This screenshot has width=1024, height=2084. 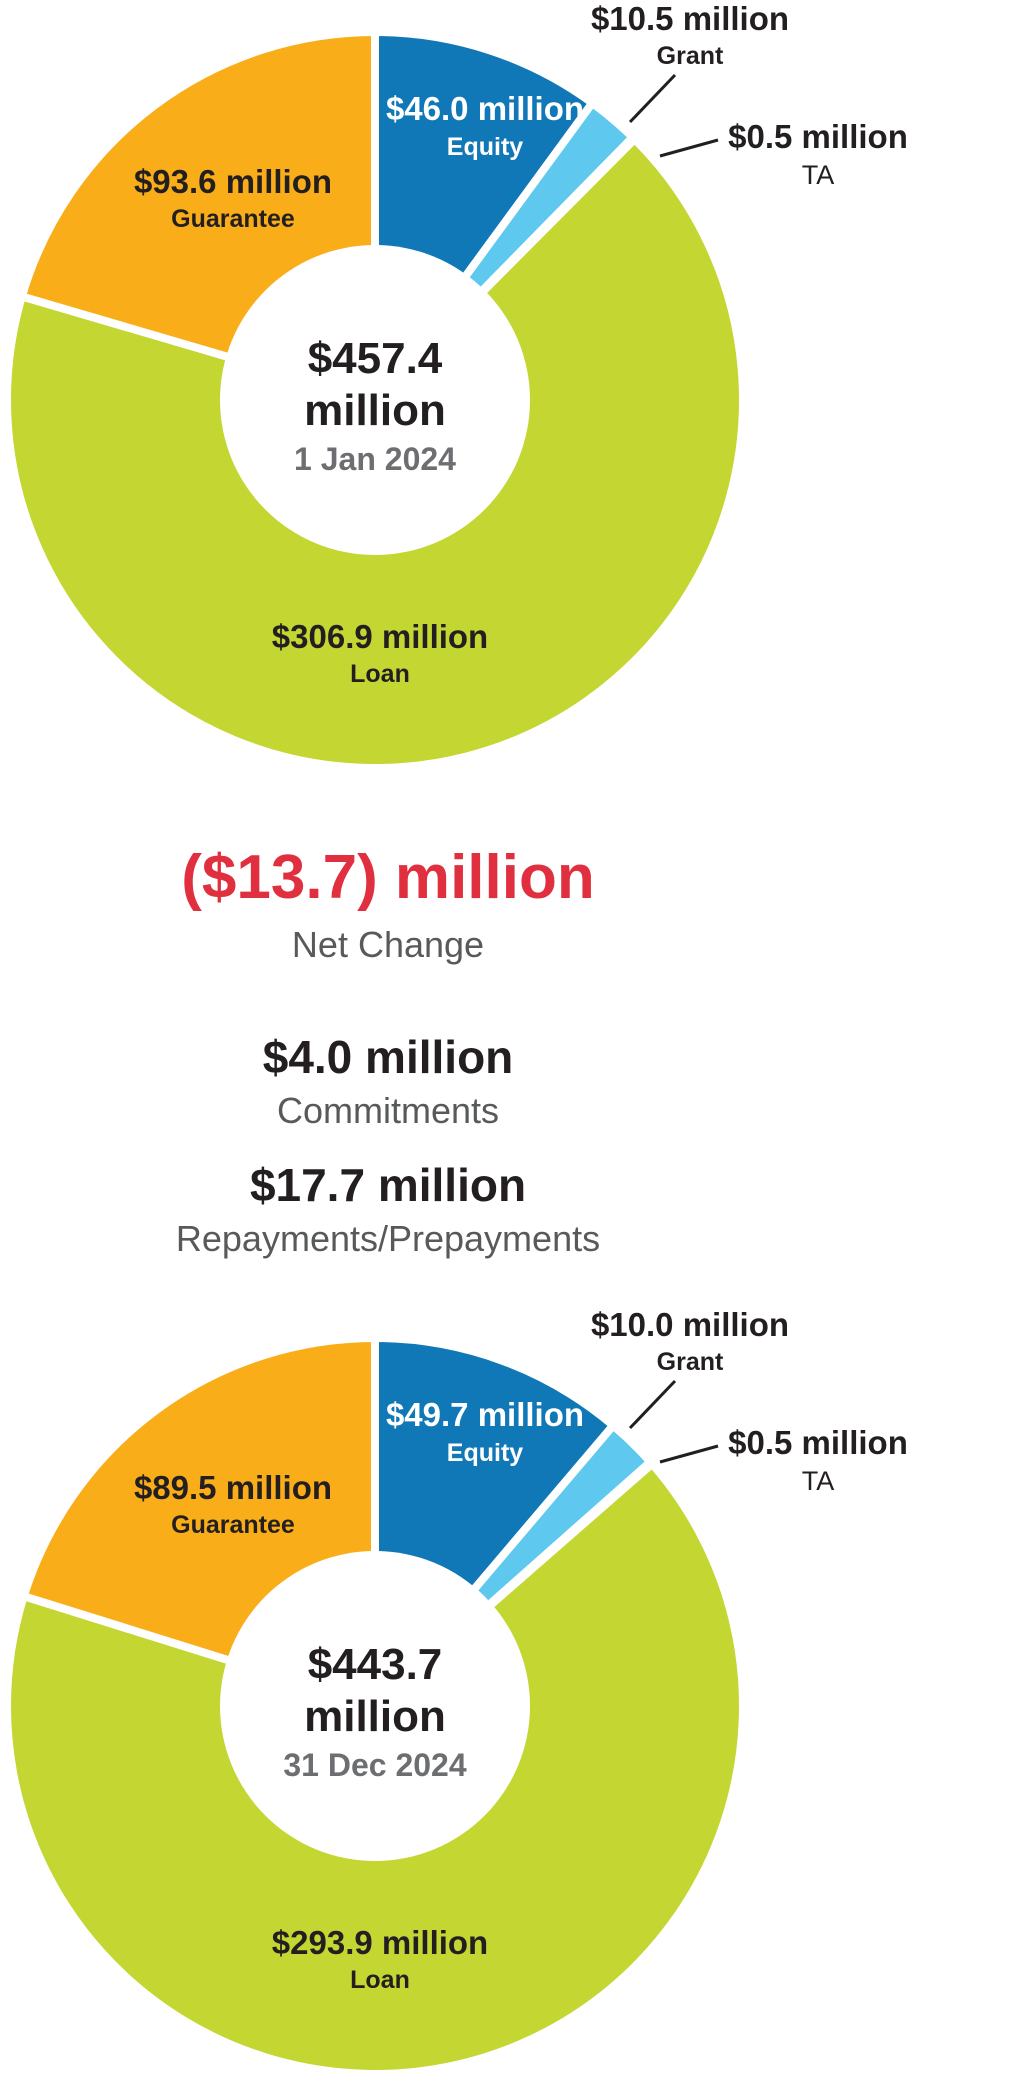 What do you see at coordinates (233, 181) in the screenshot?
I see `guarantee-value-label: $93.6 million` at bounding box center [233, 181].